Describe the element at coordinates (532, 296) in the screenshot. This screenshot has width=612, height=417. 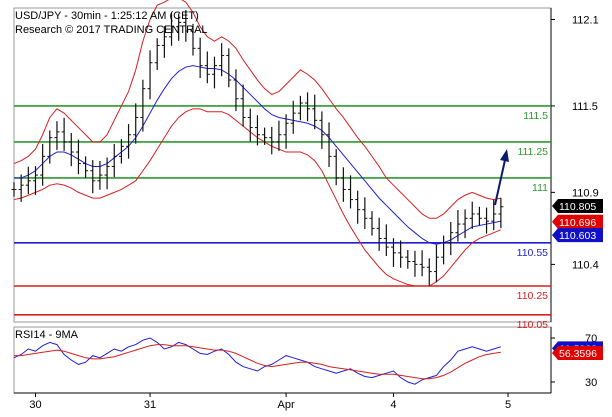
I see `level-label-4: 110.25` at that location.